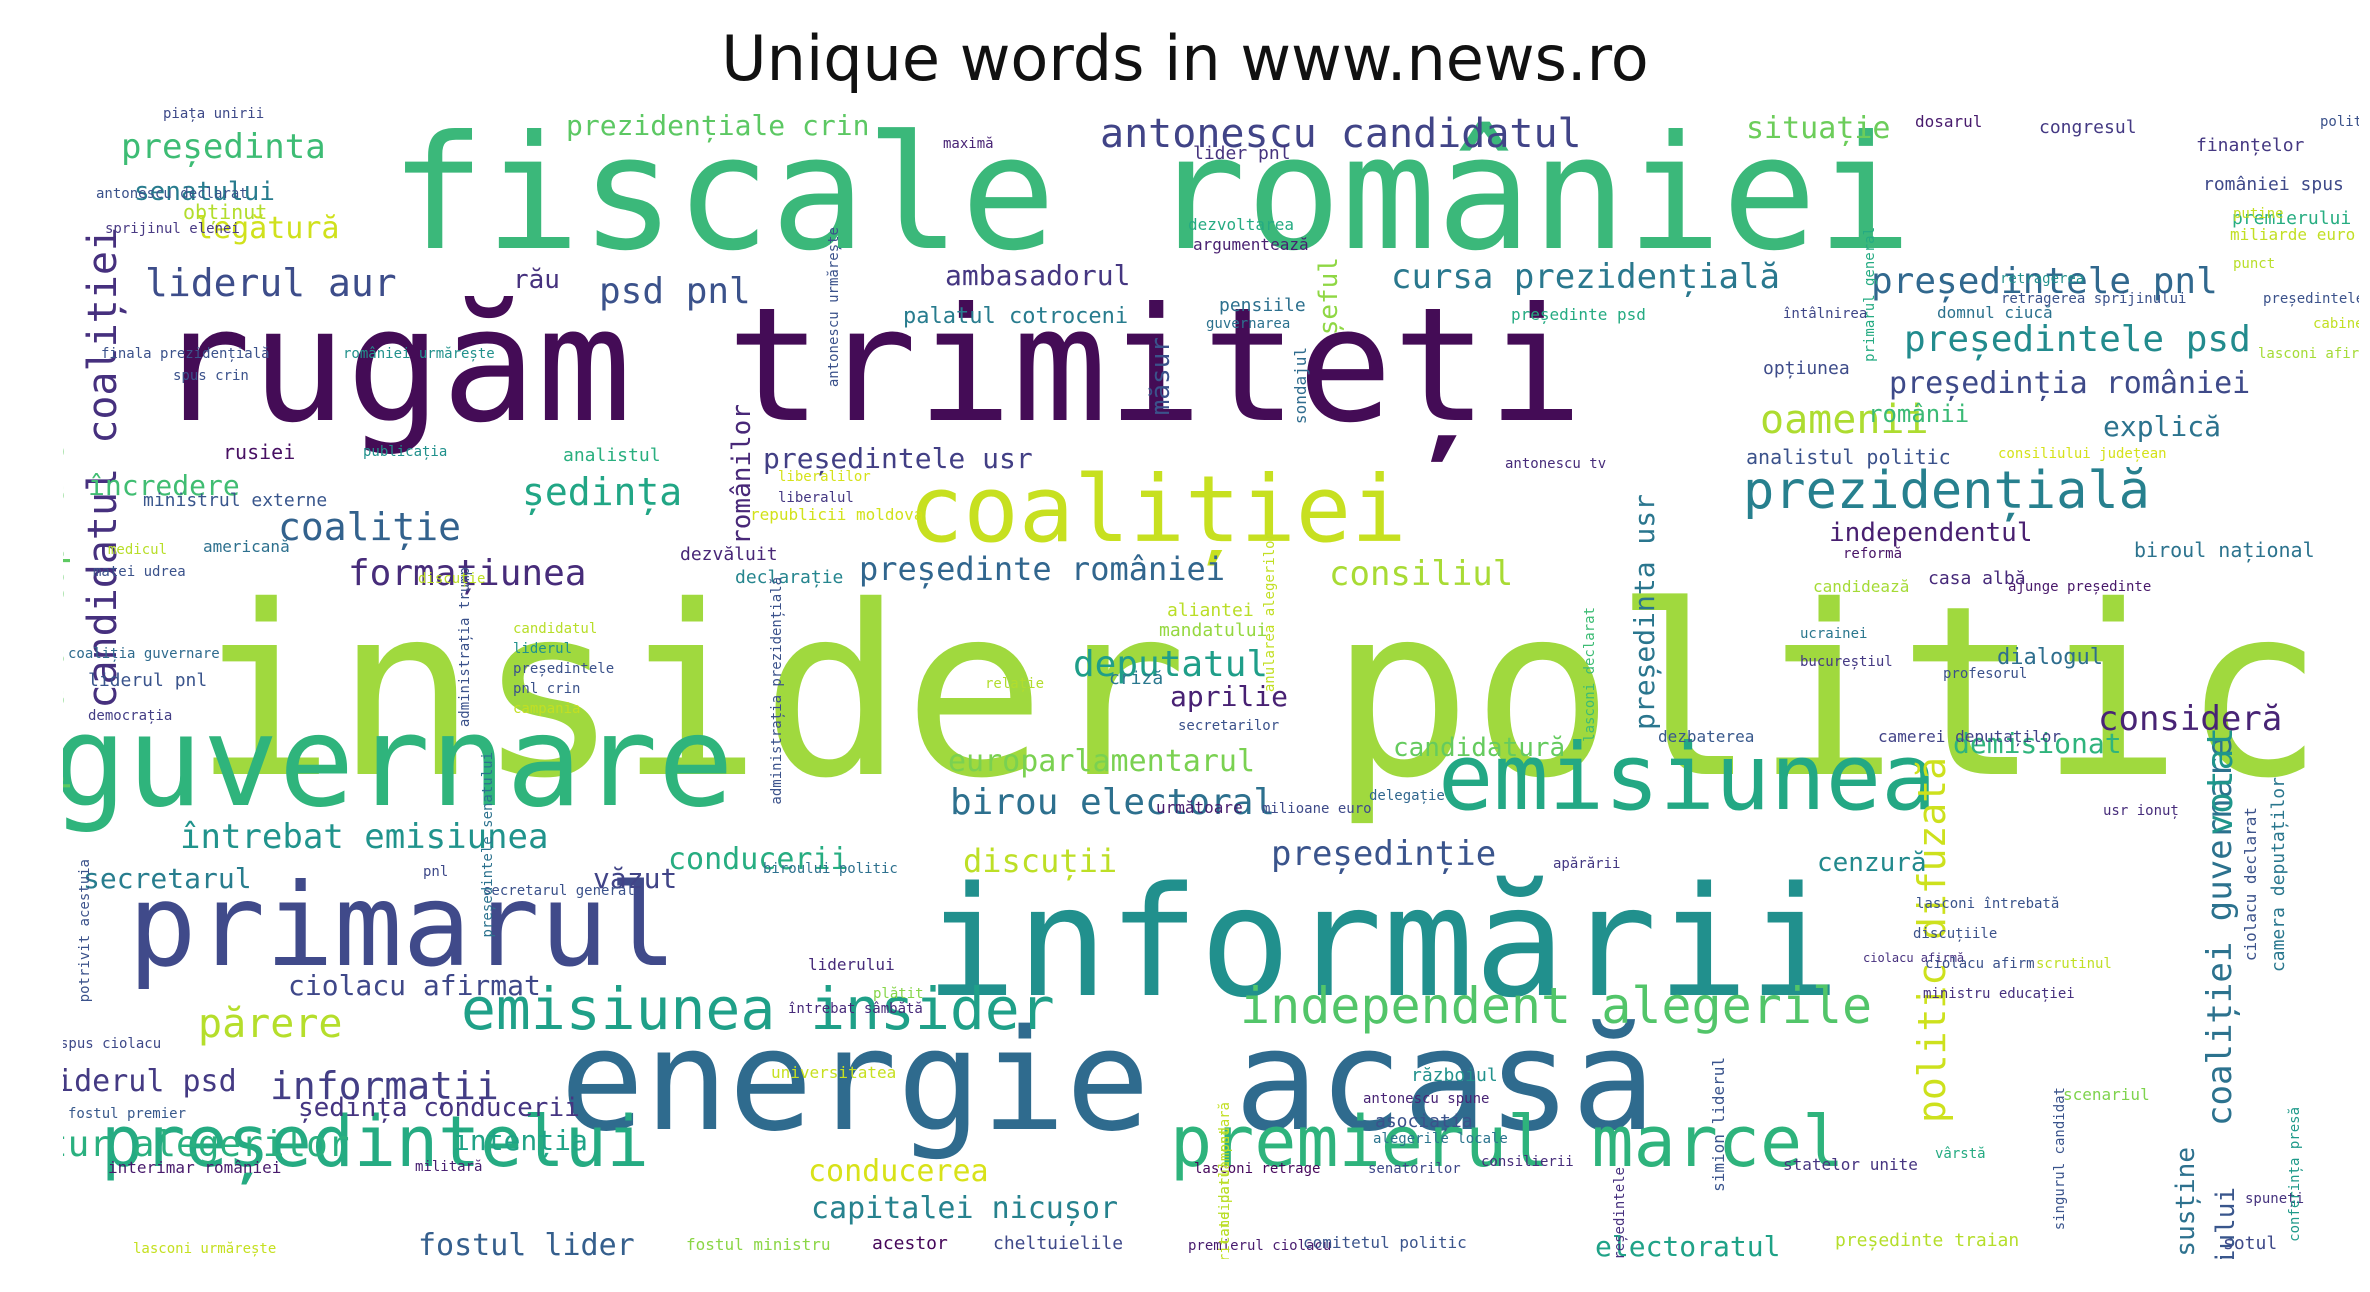 This screenshot has height=1292, width=2370. What do you see at coordinates (1015, 684) in the screenshot?
I see `cloud-word: relație` at bounding box center [1015, 684].